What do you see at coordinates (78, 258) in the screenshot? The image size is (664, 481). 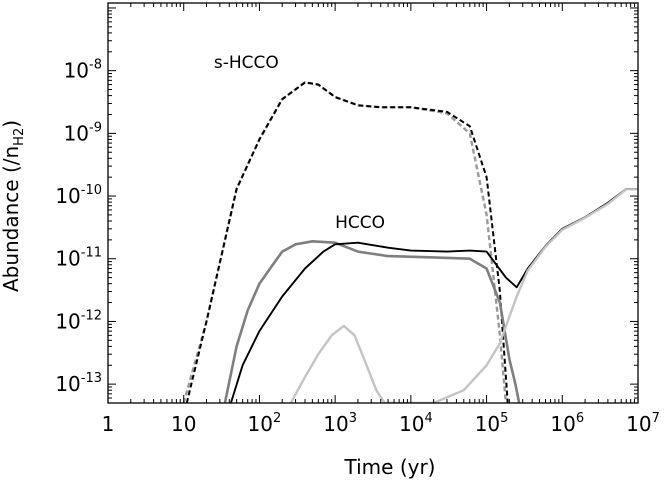 I see `y-tick-label: 10⁻¹¹` at bounding box center [78, 258].